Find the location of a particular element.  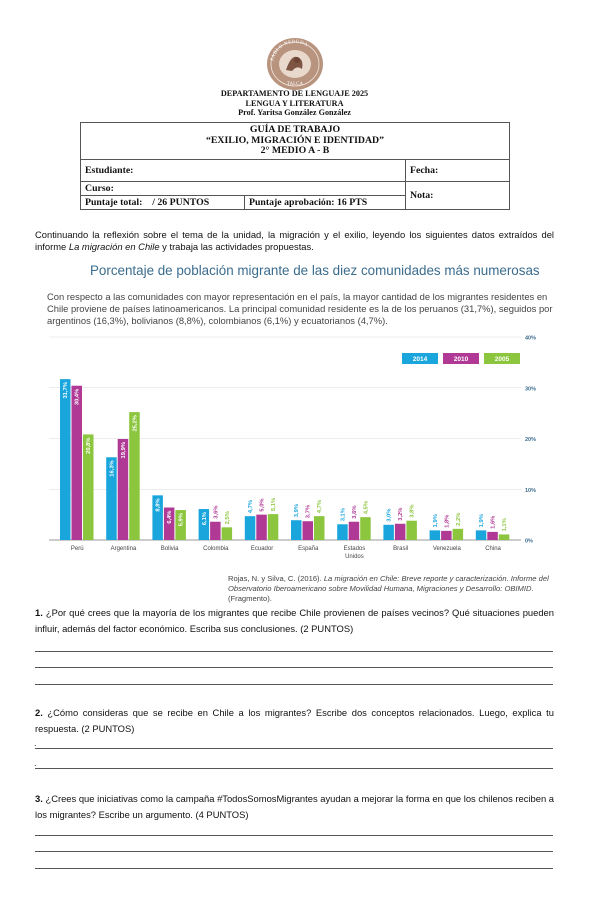

y-tick-label: 40% is located at coordinates (530, 339).